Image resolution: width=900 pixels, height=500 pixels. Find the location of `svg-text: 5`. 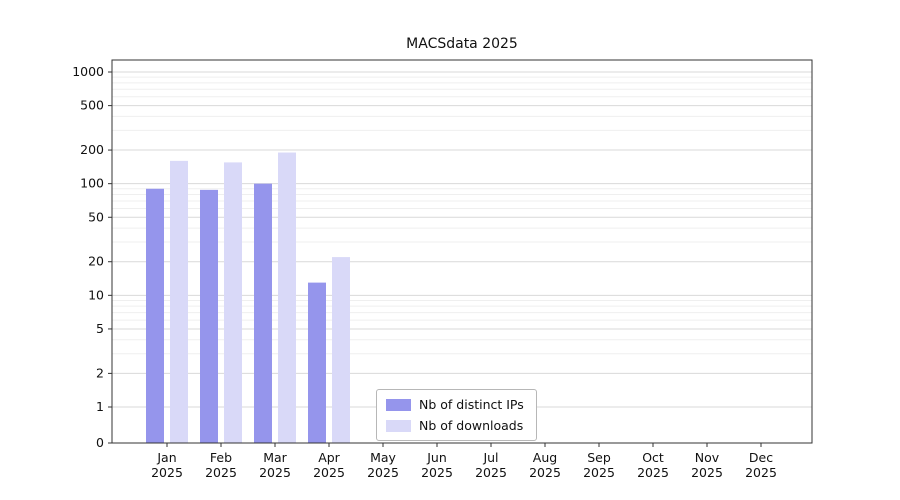

svg-text: 5 is located at coordinates (100, 328).